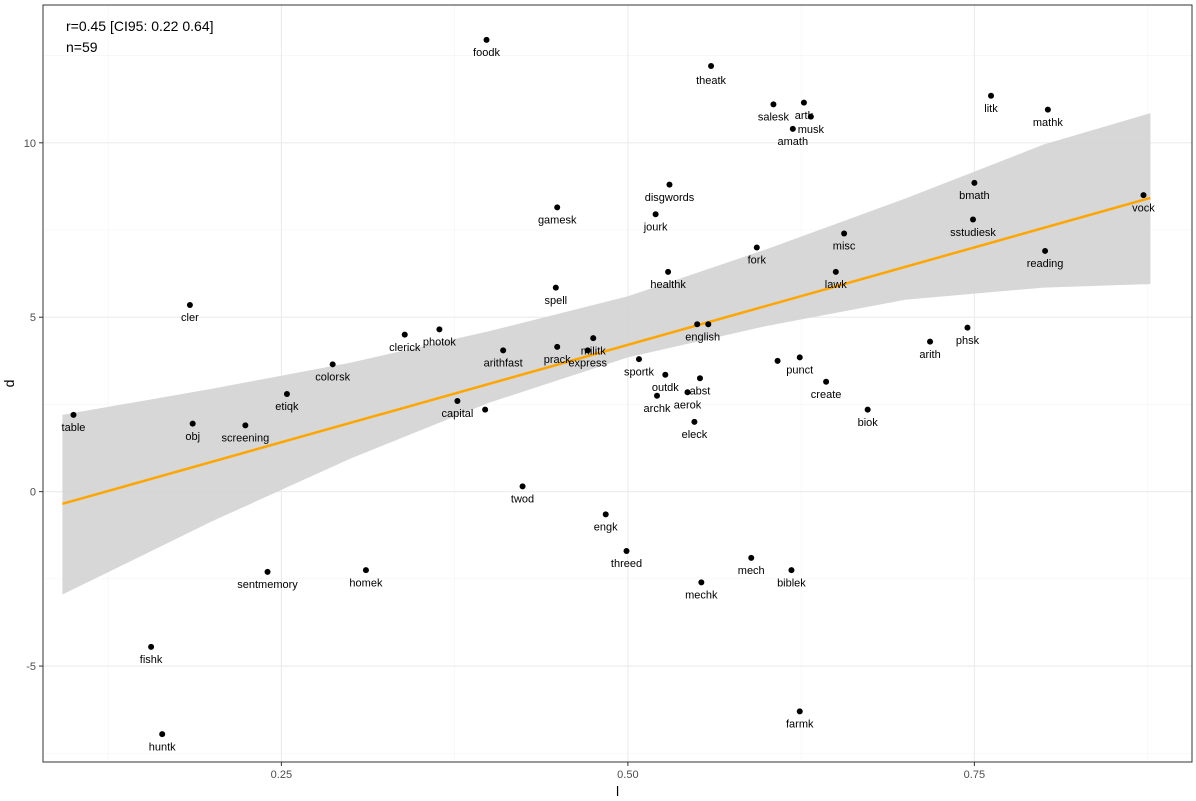 This screenshot has height=801, width=1196. Describe the element at coordinates (751, 557) in the screenshot. I see `data-point-mech` at that location.